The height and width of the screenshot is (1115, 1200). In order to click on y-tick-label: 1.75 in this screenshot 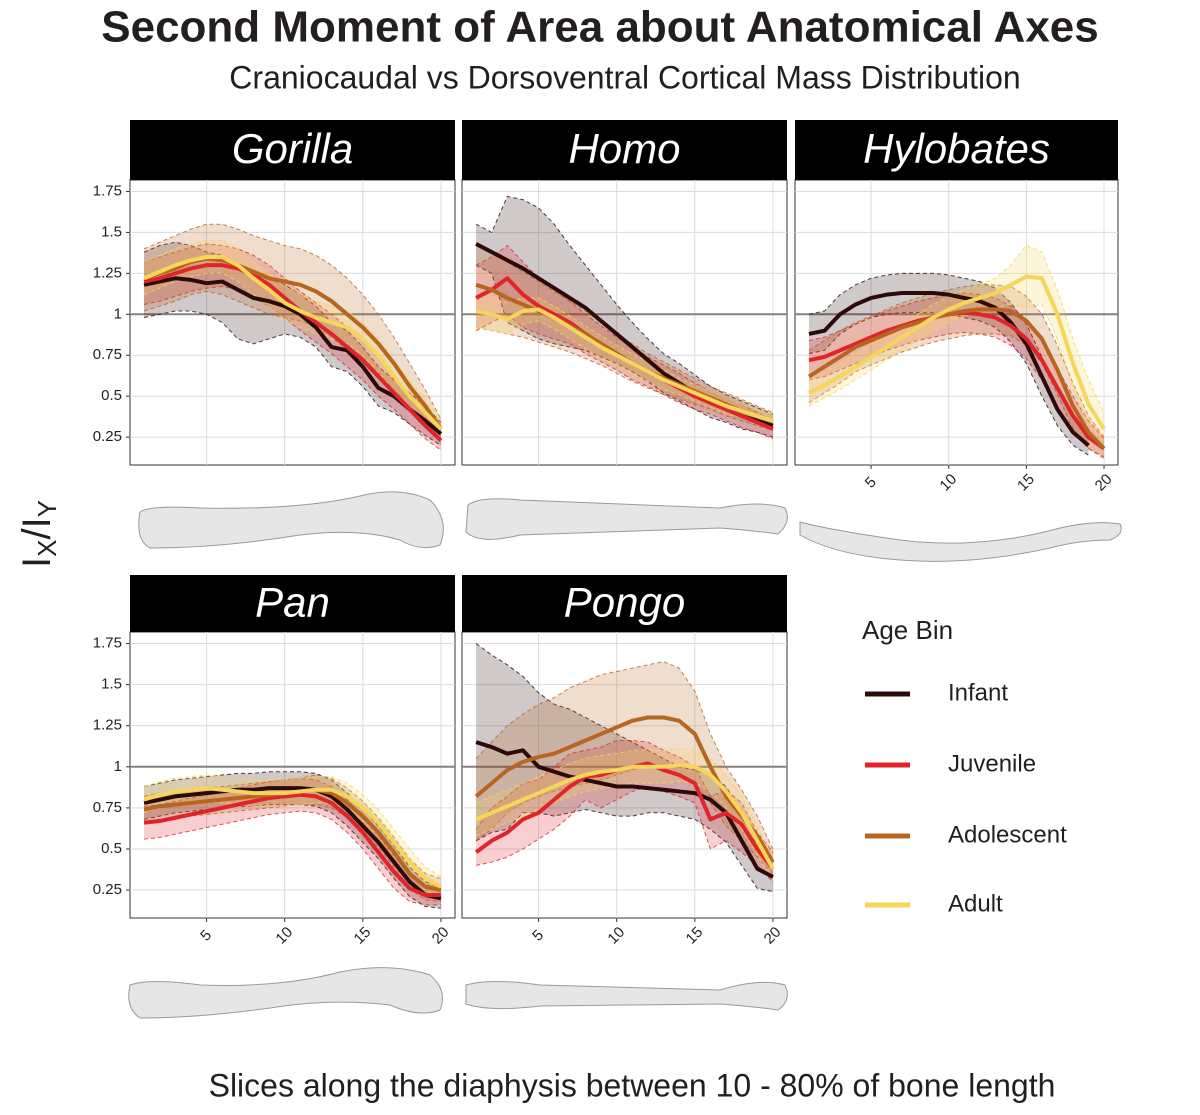, I will do `click(107, 190)`.